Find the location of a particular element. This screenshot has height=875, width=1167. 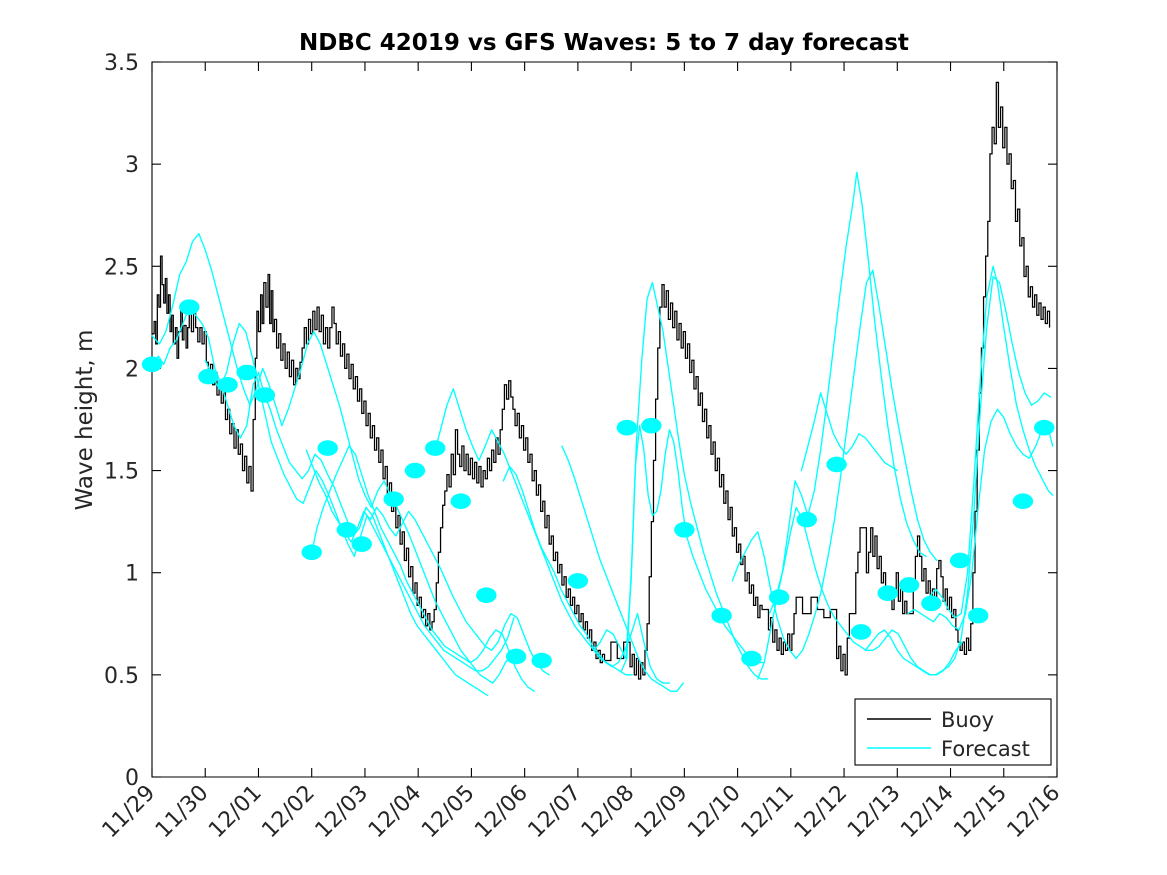

legend-label-forecast: Forecast is located at coordinates (985, 749).